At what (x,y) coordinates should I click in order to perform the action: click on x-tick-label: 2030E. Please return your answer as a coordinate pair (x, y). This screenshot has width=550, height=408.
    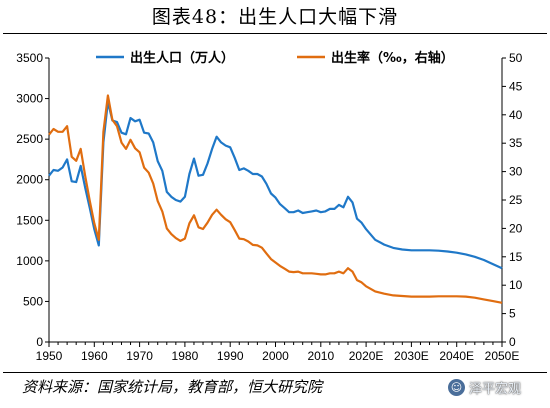
    Looking at the image, I should click on (411, 356).